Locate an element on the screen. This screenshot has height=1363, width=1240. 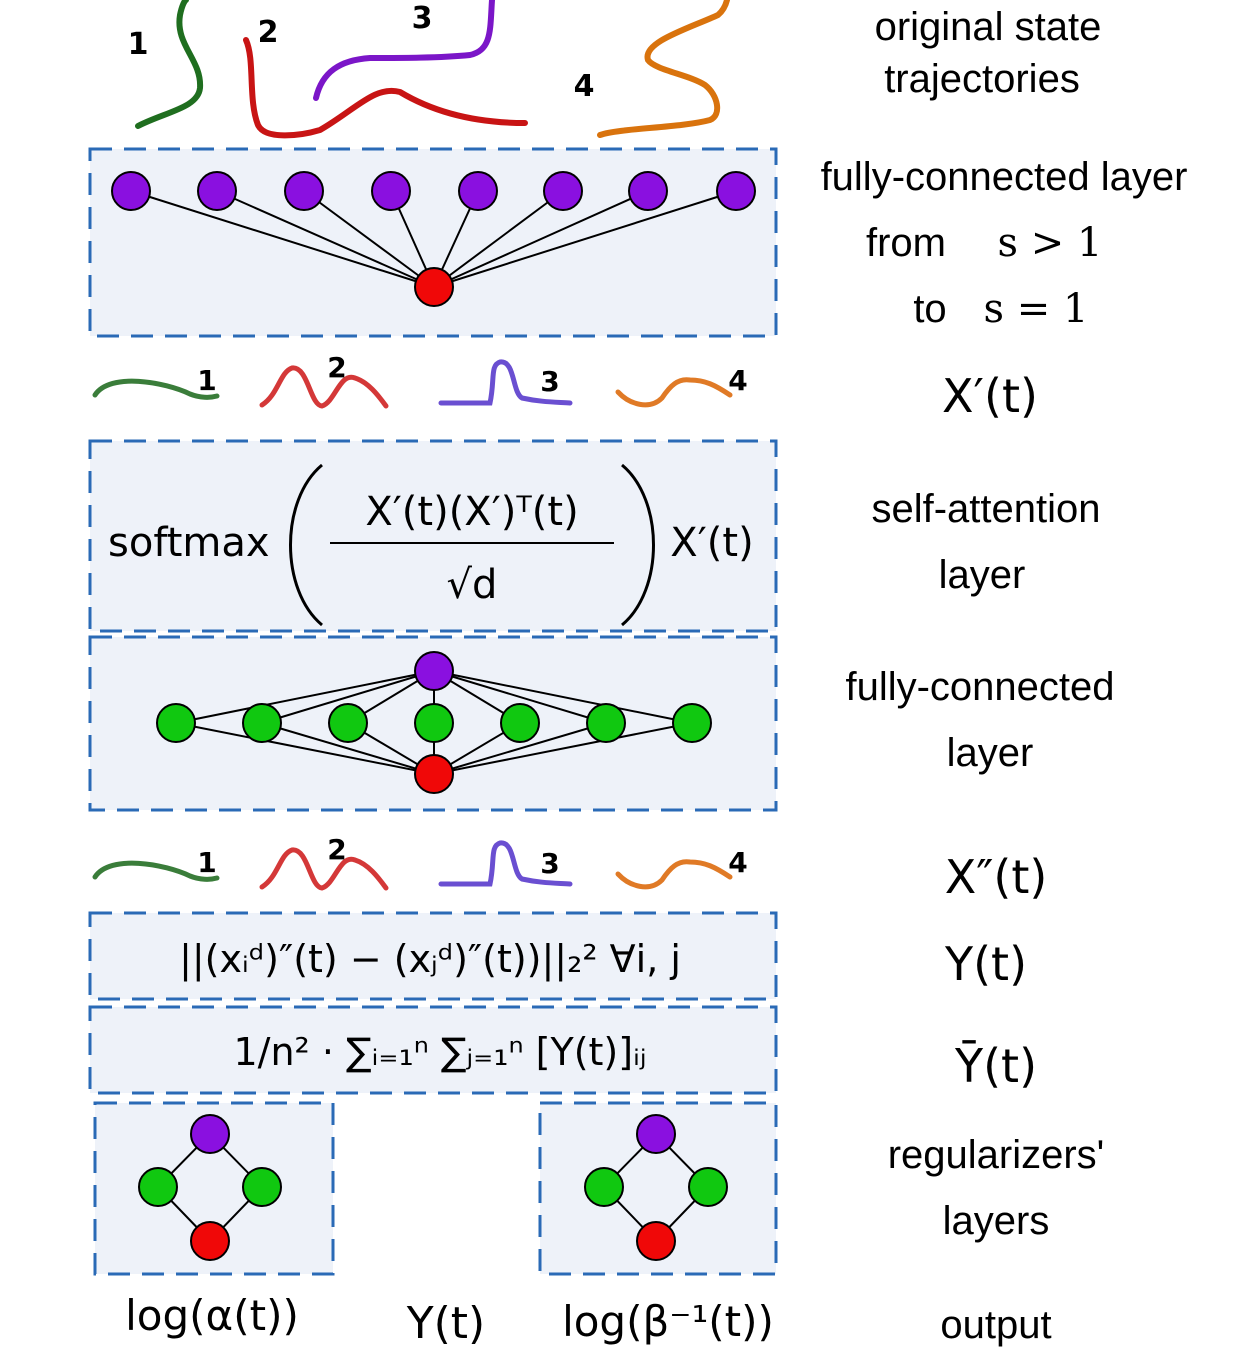
label-xprime: X′(t) is located at coordinates (990, 396).